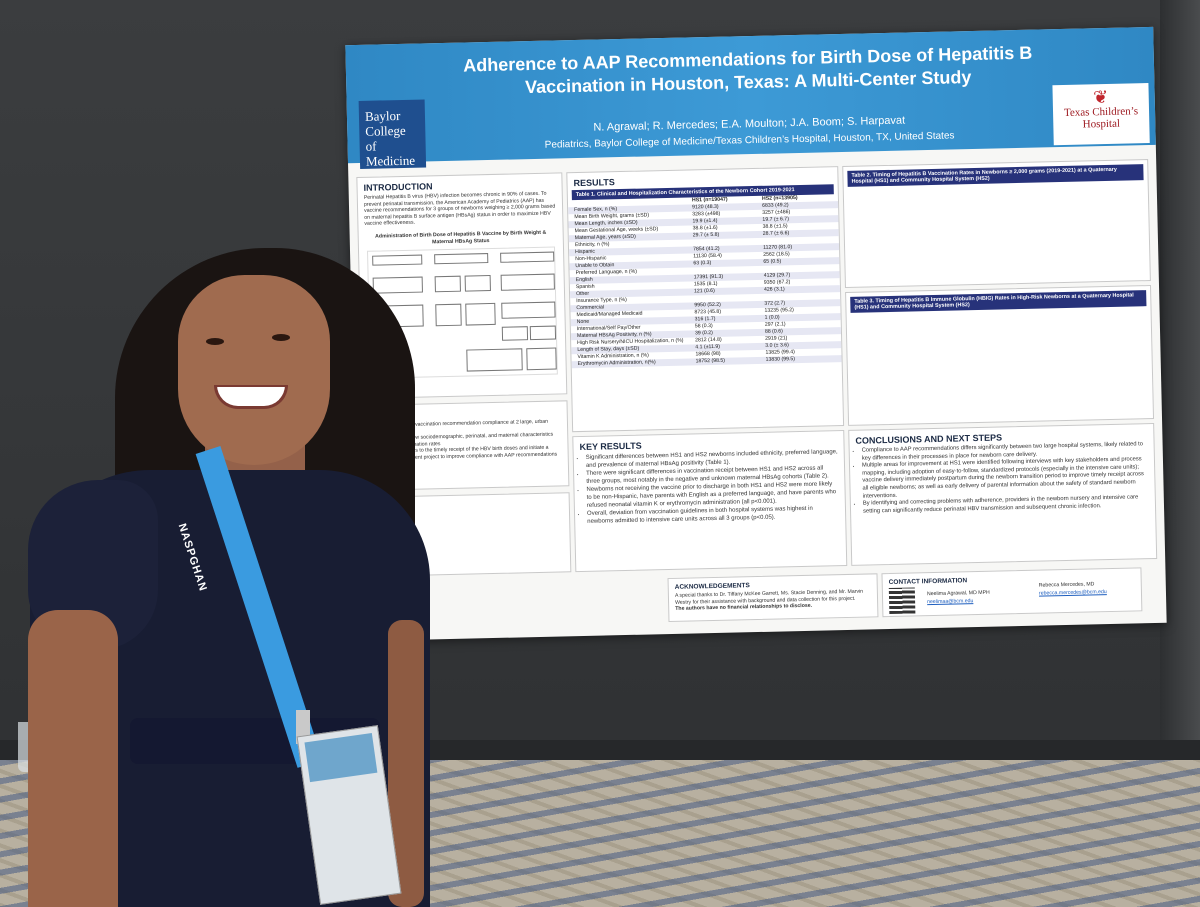 This screenshot has width=1200, height=907. What do you see at coordinates (1072, 593) in the screenshot?
I see `contact-2-email: rebecca.mercedes@bcm.edu` at bounding box center [1072, 593].